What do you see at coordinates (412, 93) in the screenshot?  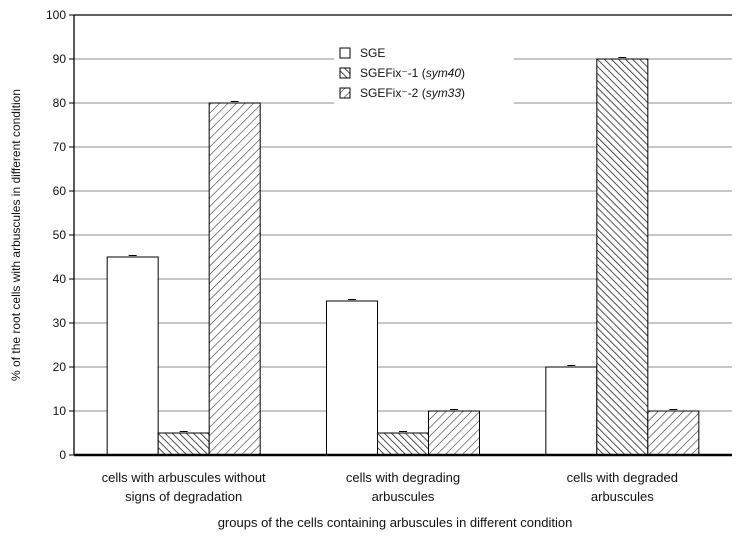 I see `legend-label-3: SGEFix⁻-2 (sym33)` at bounding box center [412, 93].